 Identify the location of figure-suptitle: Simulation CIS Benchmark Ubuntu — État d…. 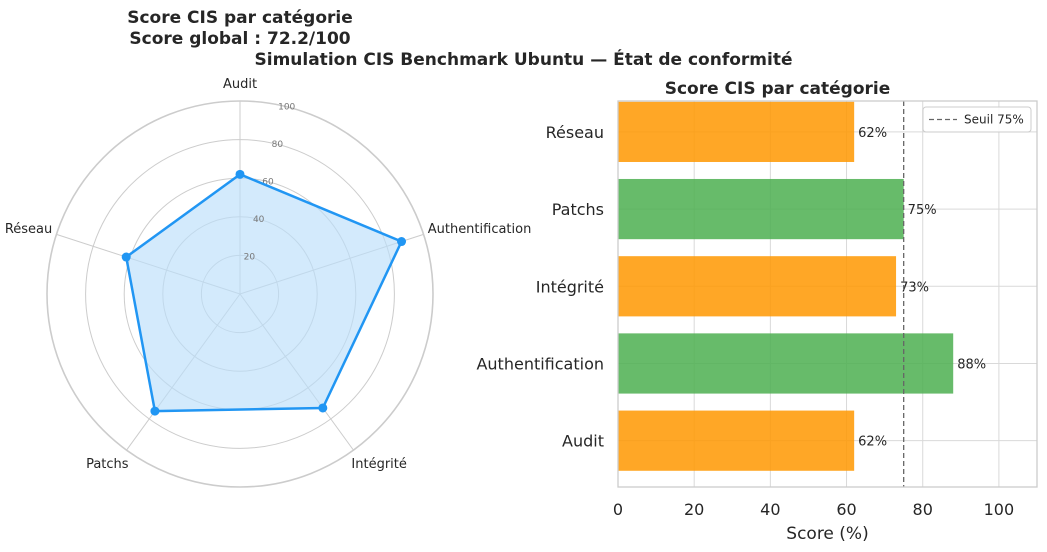
(523, 60).